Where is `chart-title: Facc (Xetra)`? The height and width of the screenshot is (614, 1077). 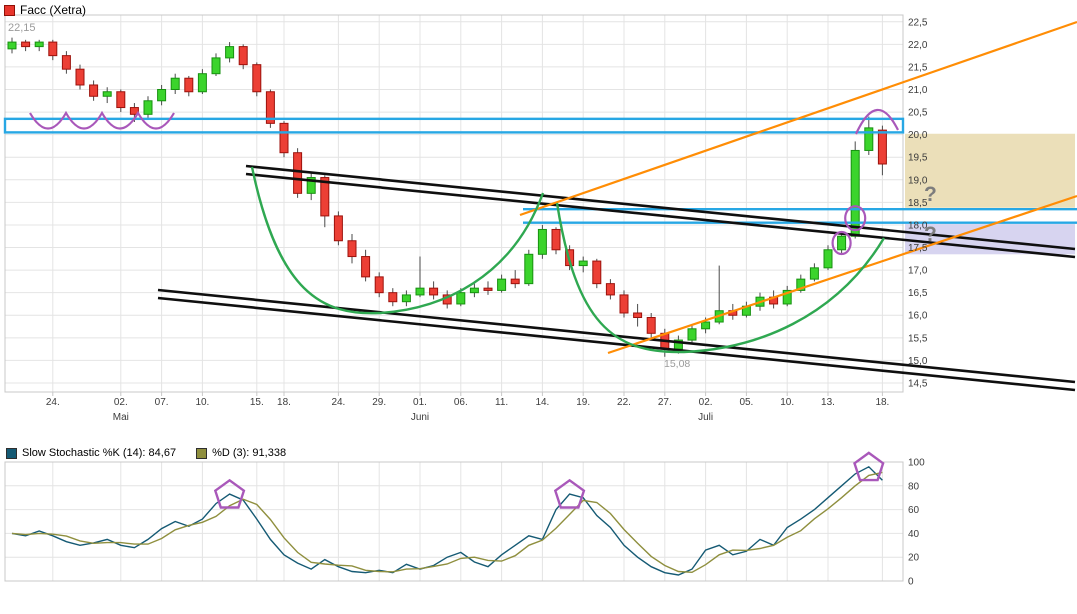
chart-title: Facc (Xetra) is located at coordinates (53, 10).